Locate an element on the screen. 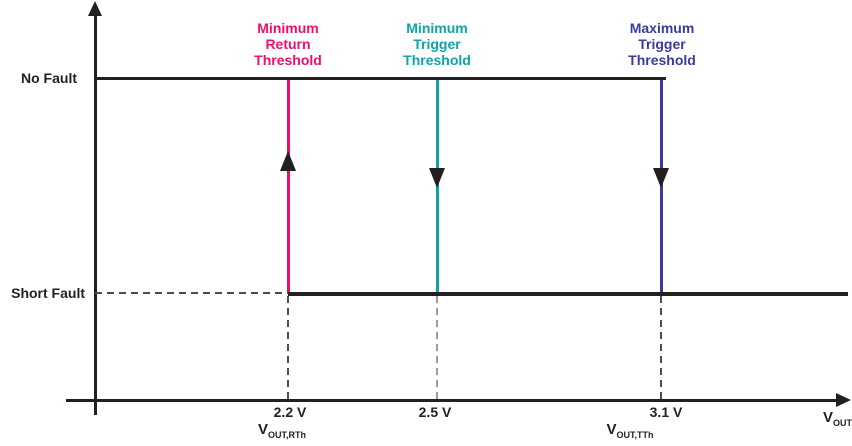 This screenshot has width=852, height=446. short-fault-level-line is located at coordinates (568, 294).